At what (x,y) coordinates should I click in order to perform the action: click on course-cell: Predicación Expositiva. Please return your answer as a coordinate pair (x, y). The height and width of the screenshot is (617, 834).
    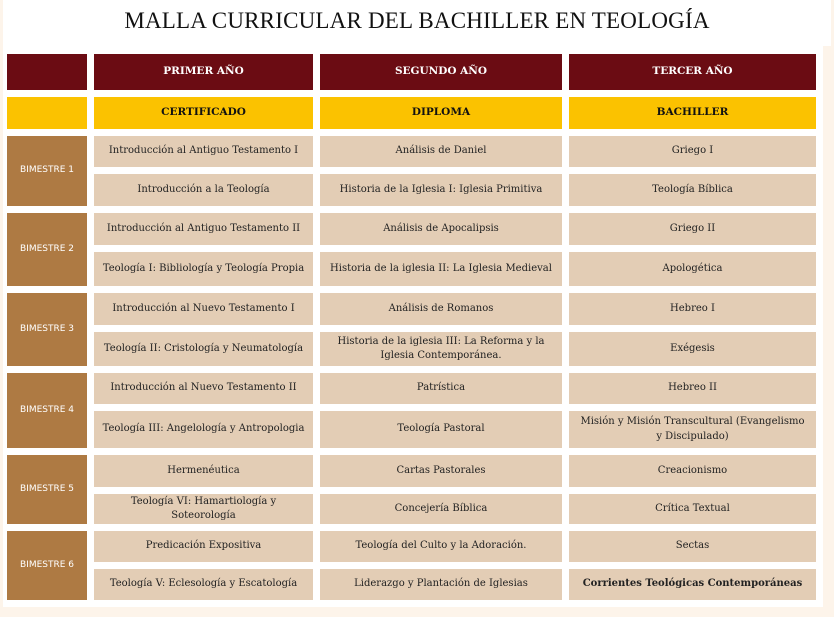
    Looking at the image, I should click on (203, 546).